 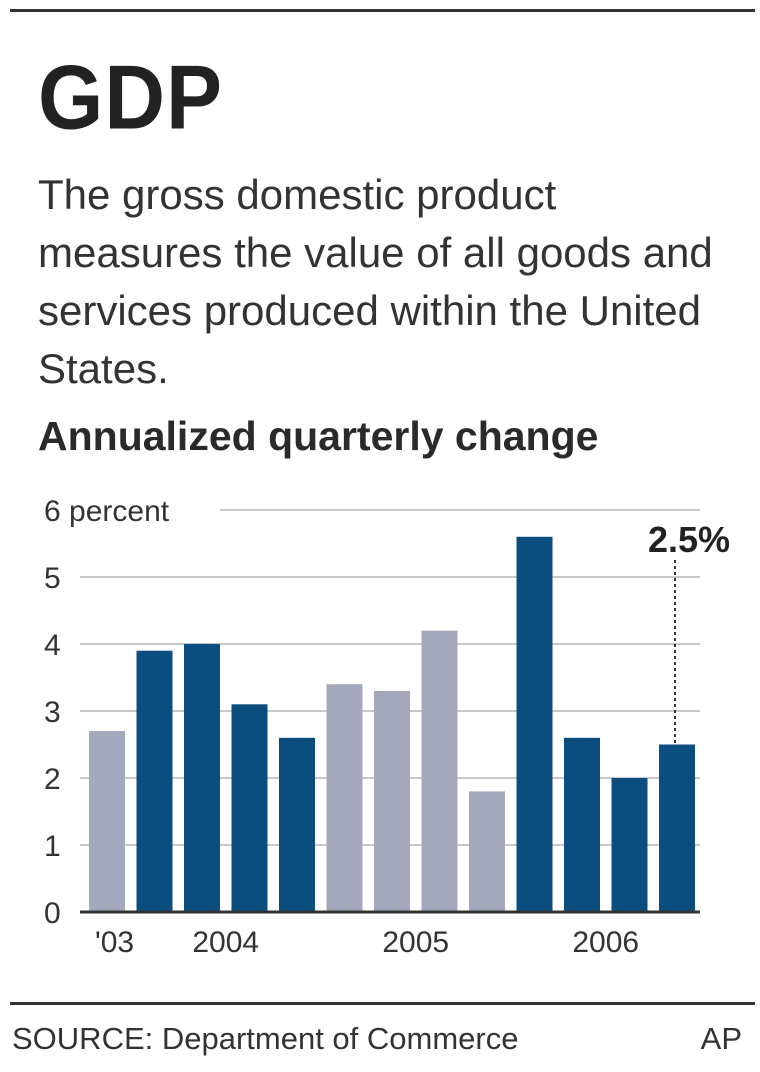 I want to click on chart-subtitle: Annualized quarterly change, so click(x=318, y=436).